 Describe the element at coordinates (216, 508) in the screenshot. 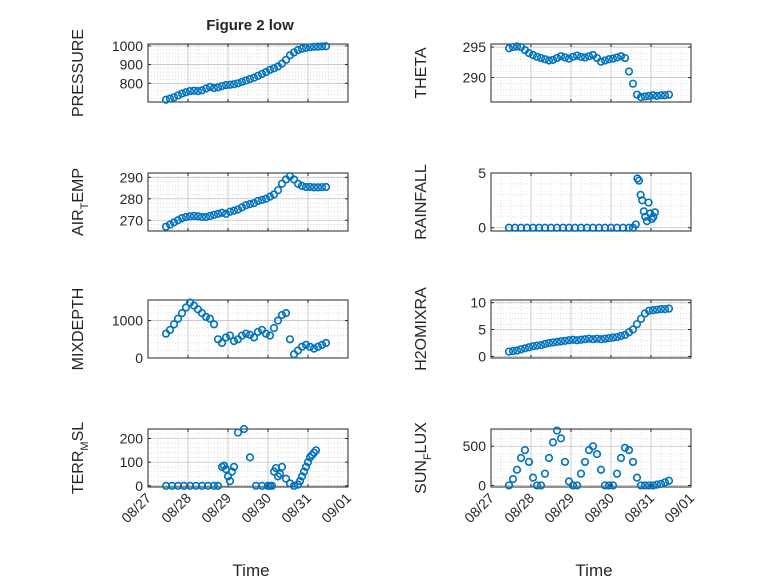

I see `x-tick-label: 08/29` at that location.